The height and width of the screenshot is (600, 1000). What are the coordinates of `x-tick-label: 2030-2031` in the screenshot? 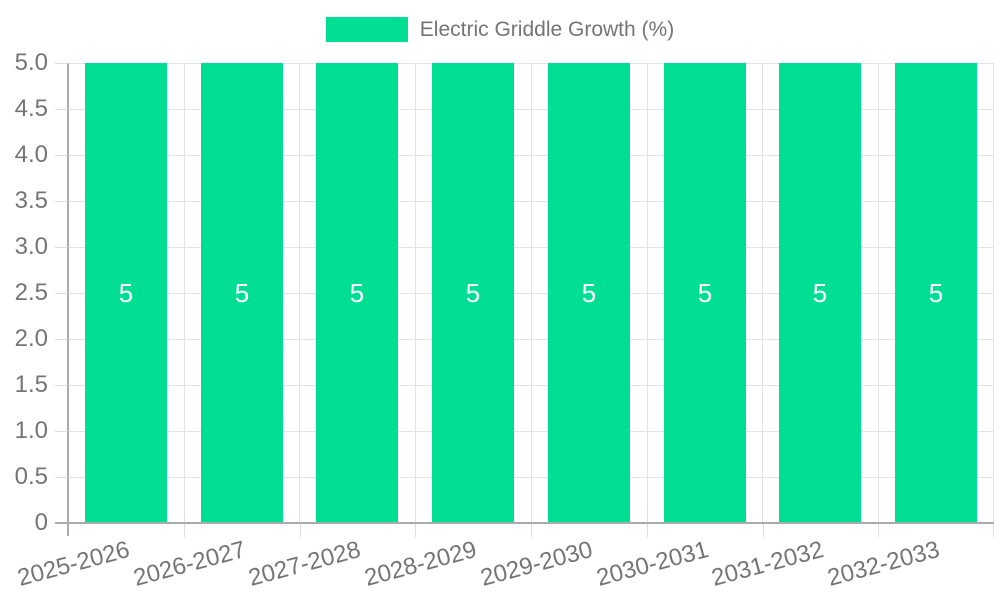 It's located at (652, 564).